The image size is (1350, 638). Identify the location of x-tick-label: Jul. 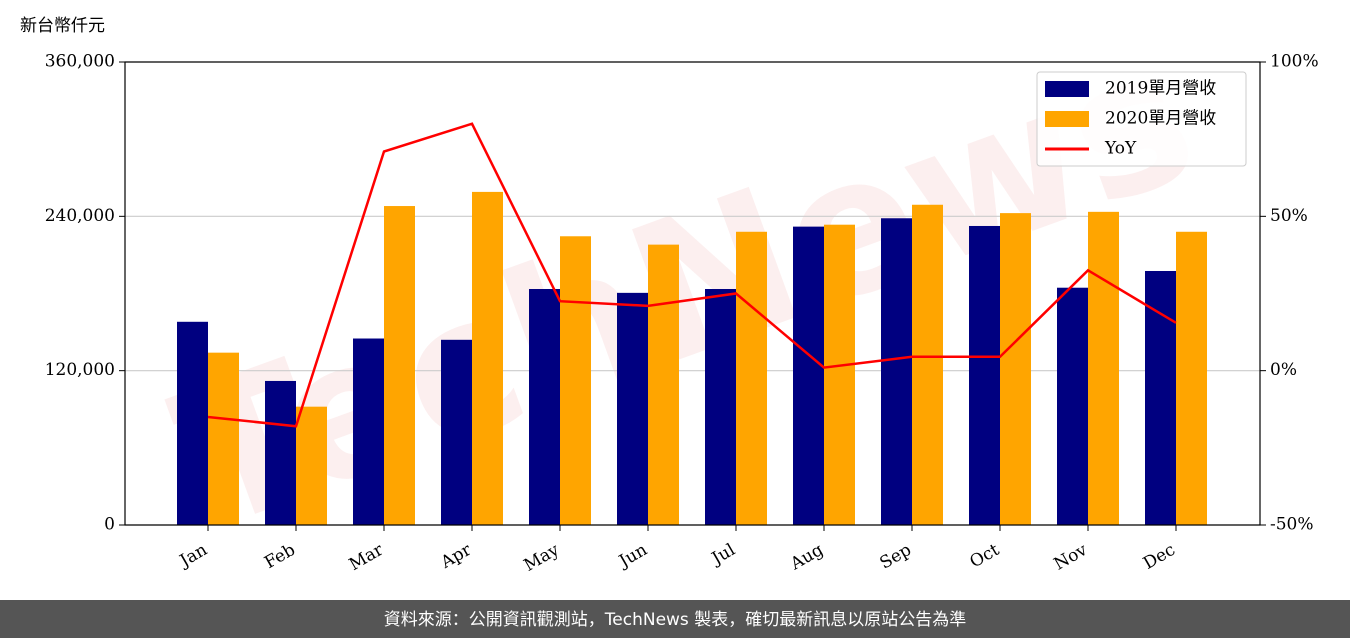
(723, 555).